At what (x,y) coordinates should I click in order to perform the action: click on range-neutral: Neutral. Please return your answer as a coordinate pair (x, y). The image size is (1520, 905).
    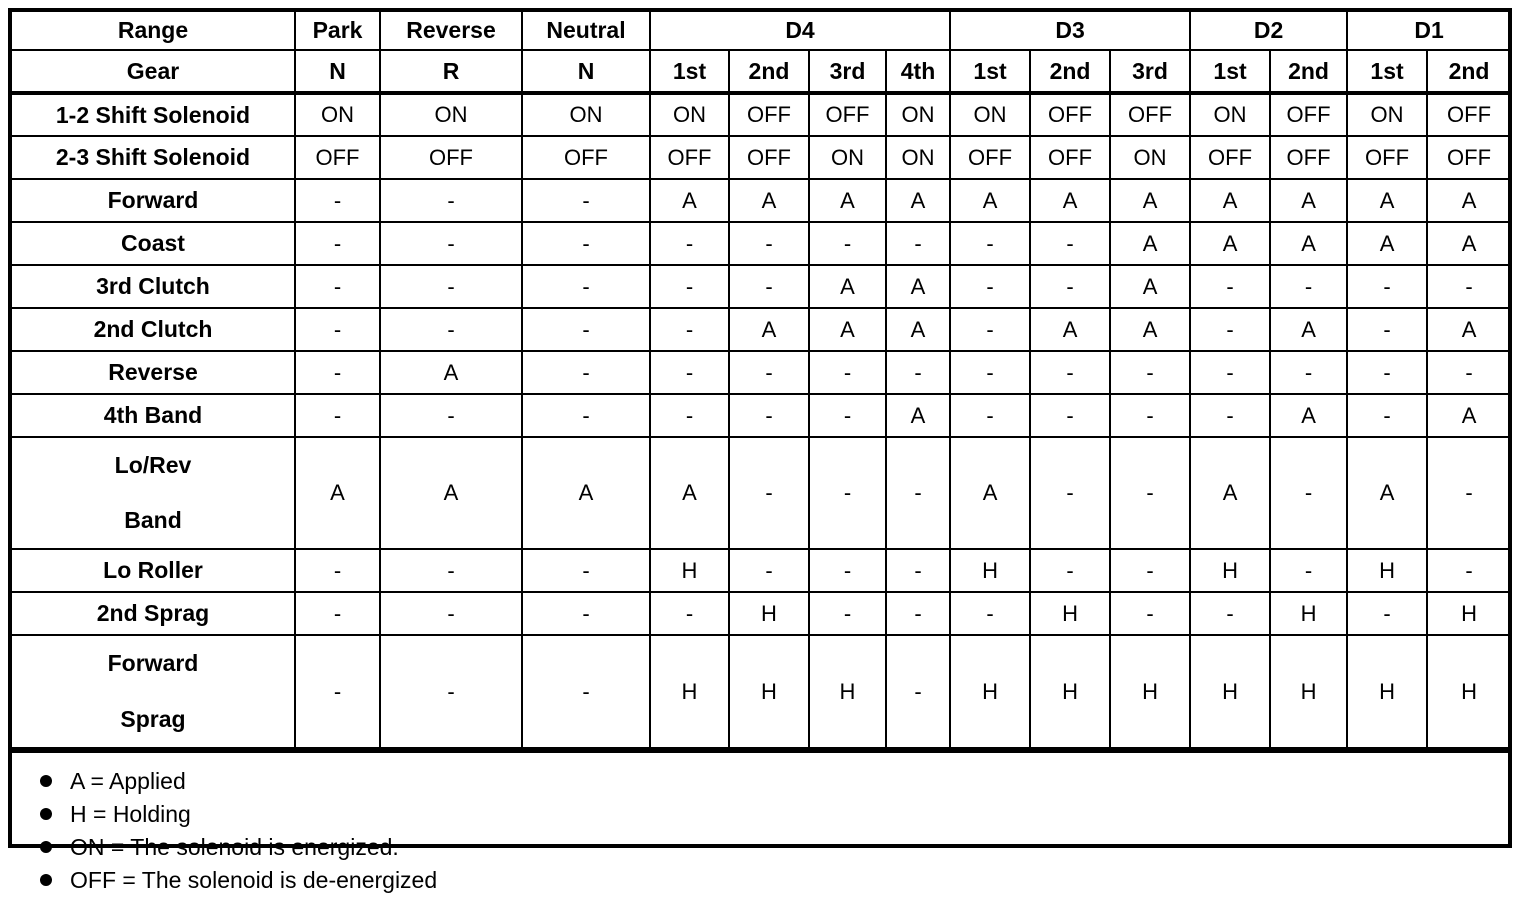
    Looking at the image, I should click on (586, 31).